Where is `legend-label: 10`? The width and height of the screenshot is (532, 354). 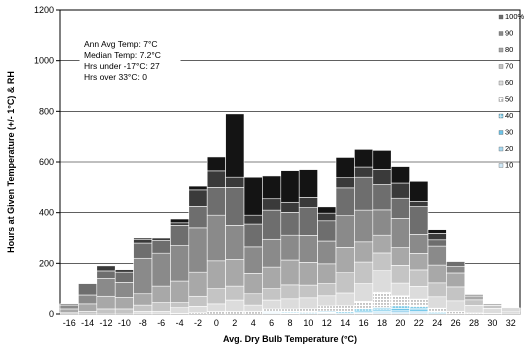 legend-label: 10 is located at coordinates (509, 165).